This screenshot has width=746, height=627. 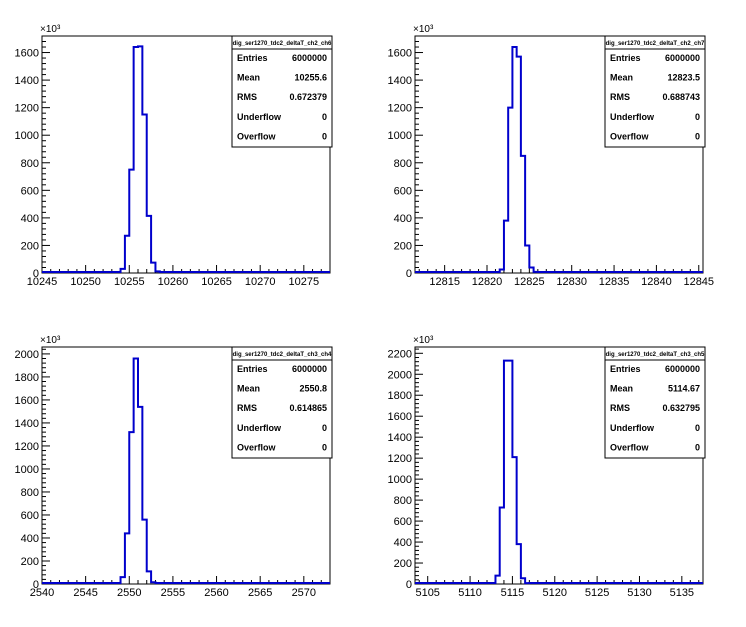 I want to click on x-tick-label: 12820, so click(x=487, y=282).